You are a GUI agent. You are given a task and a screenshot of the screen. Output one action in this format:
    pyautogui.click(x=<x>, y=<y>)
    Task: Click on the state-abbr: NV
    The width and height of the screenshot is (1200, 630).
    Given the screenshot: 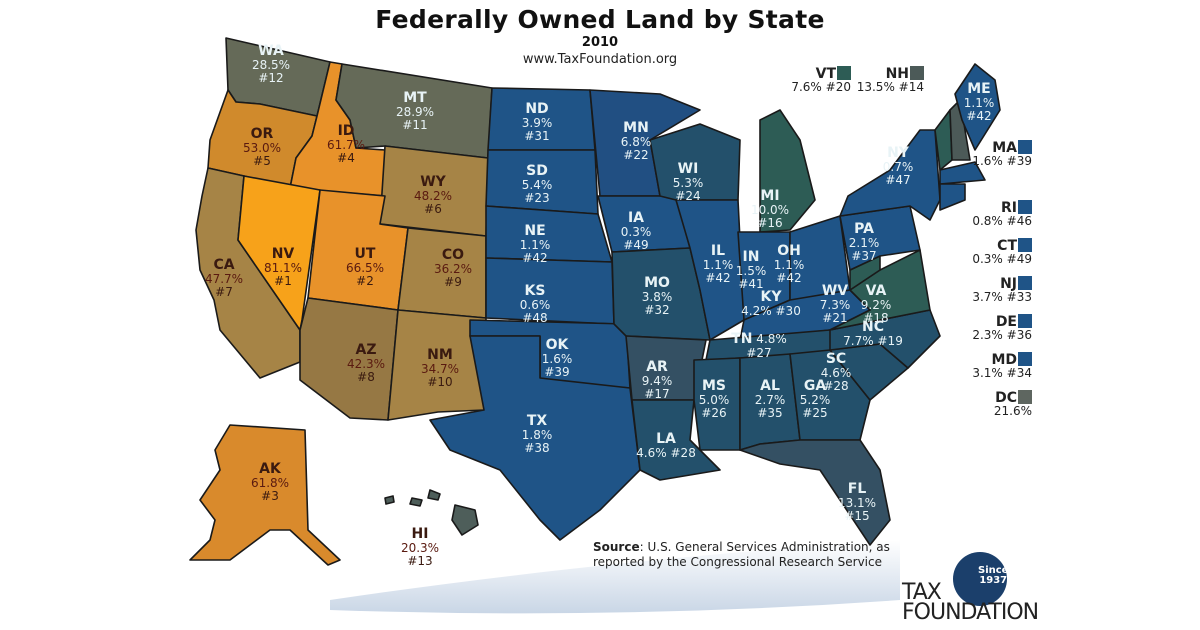 What is the action you would take?
    pyautogui.click(x=283, y=254)
    